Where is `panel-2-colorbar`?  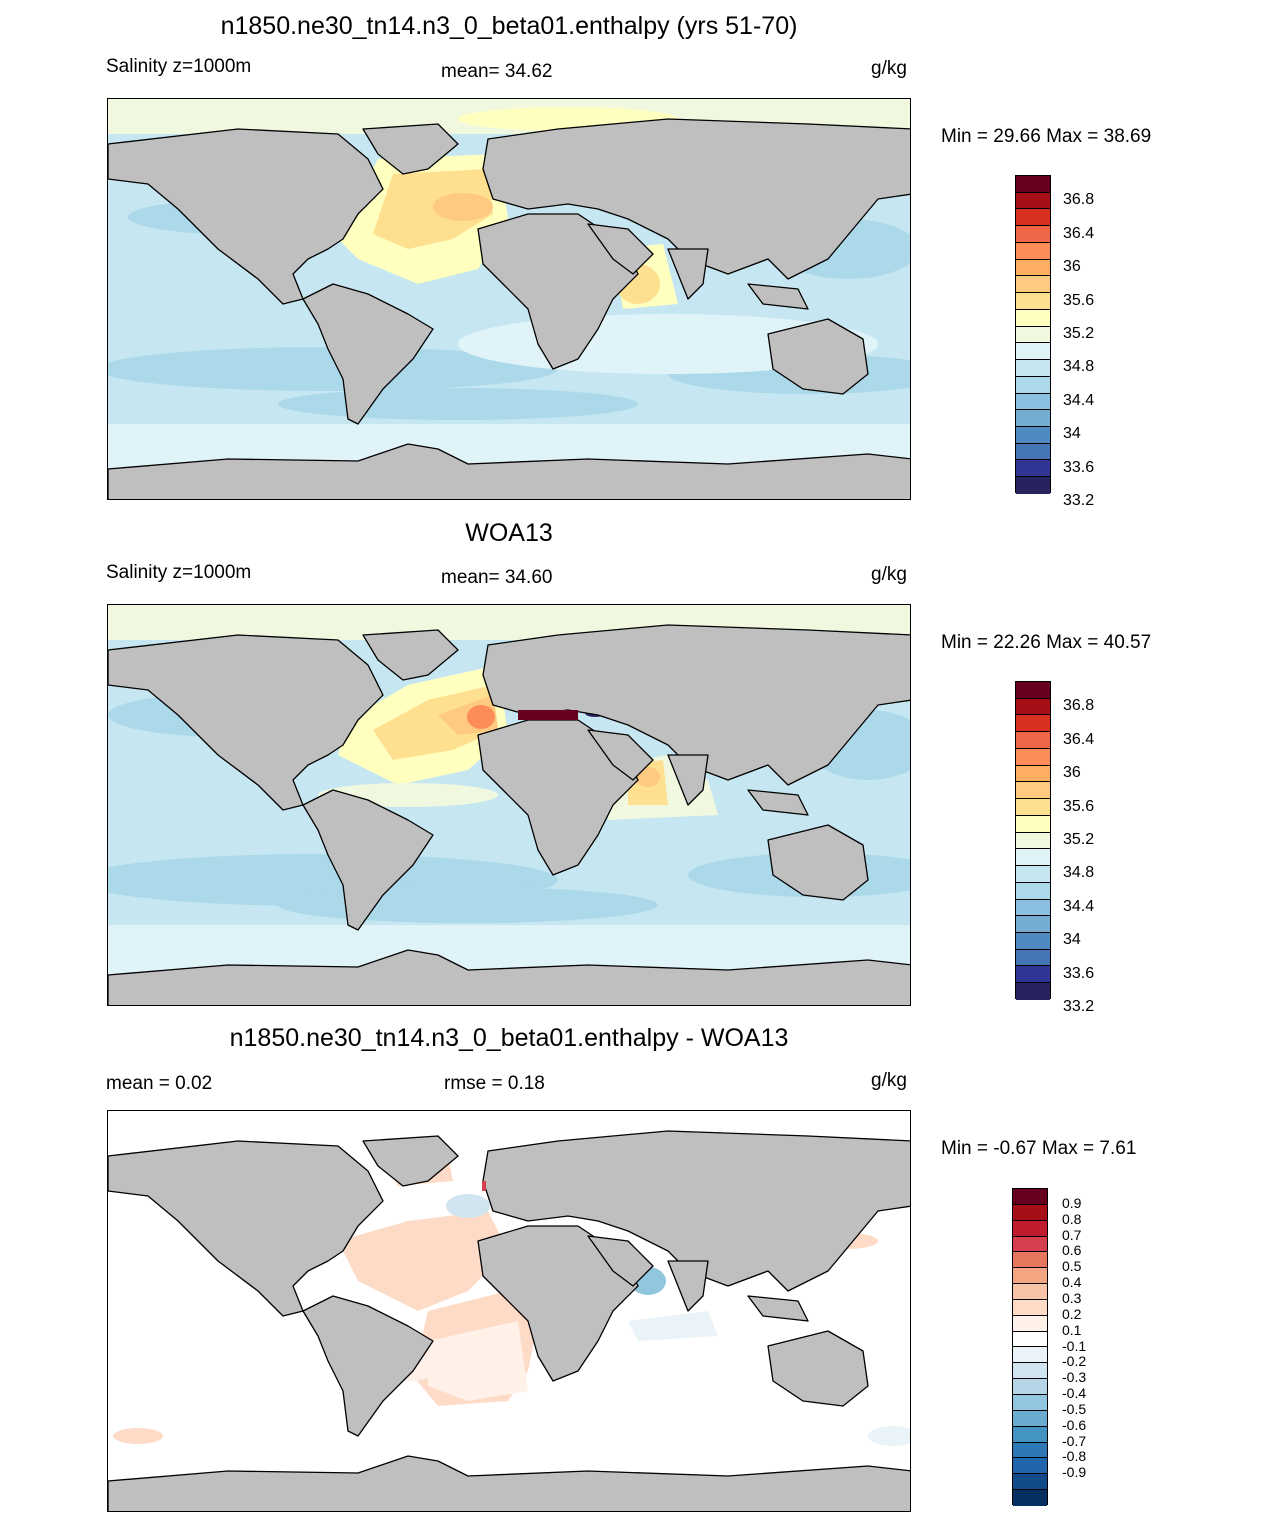 panel-2-colorbar is located at coordinates (1033, 840).